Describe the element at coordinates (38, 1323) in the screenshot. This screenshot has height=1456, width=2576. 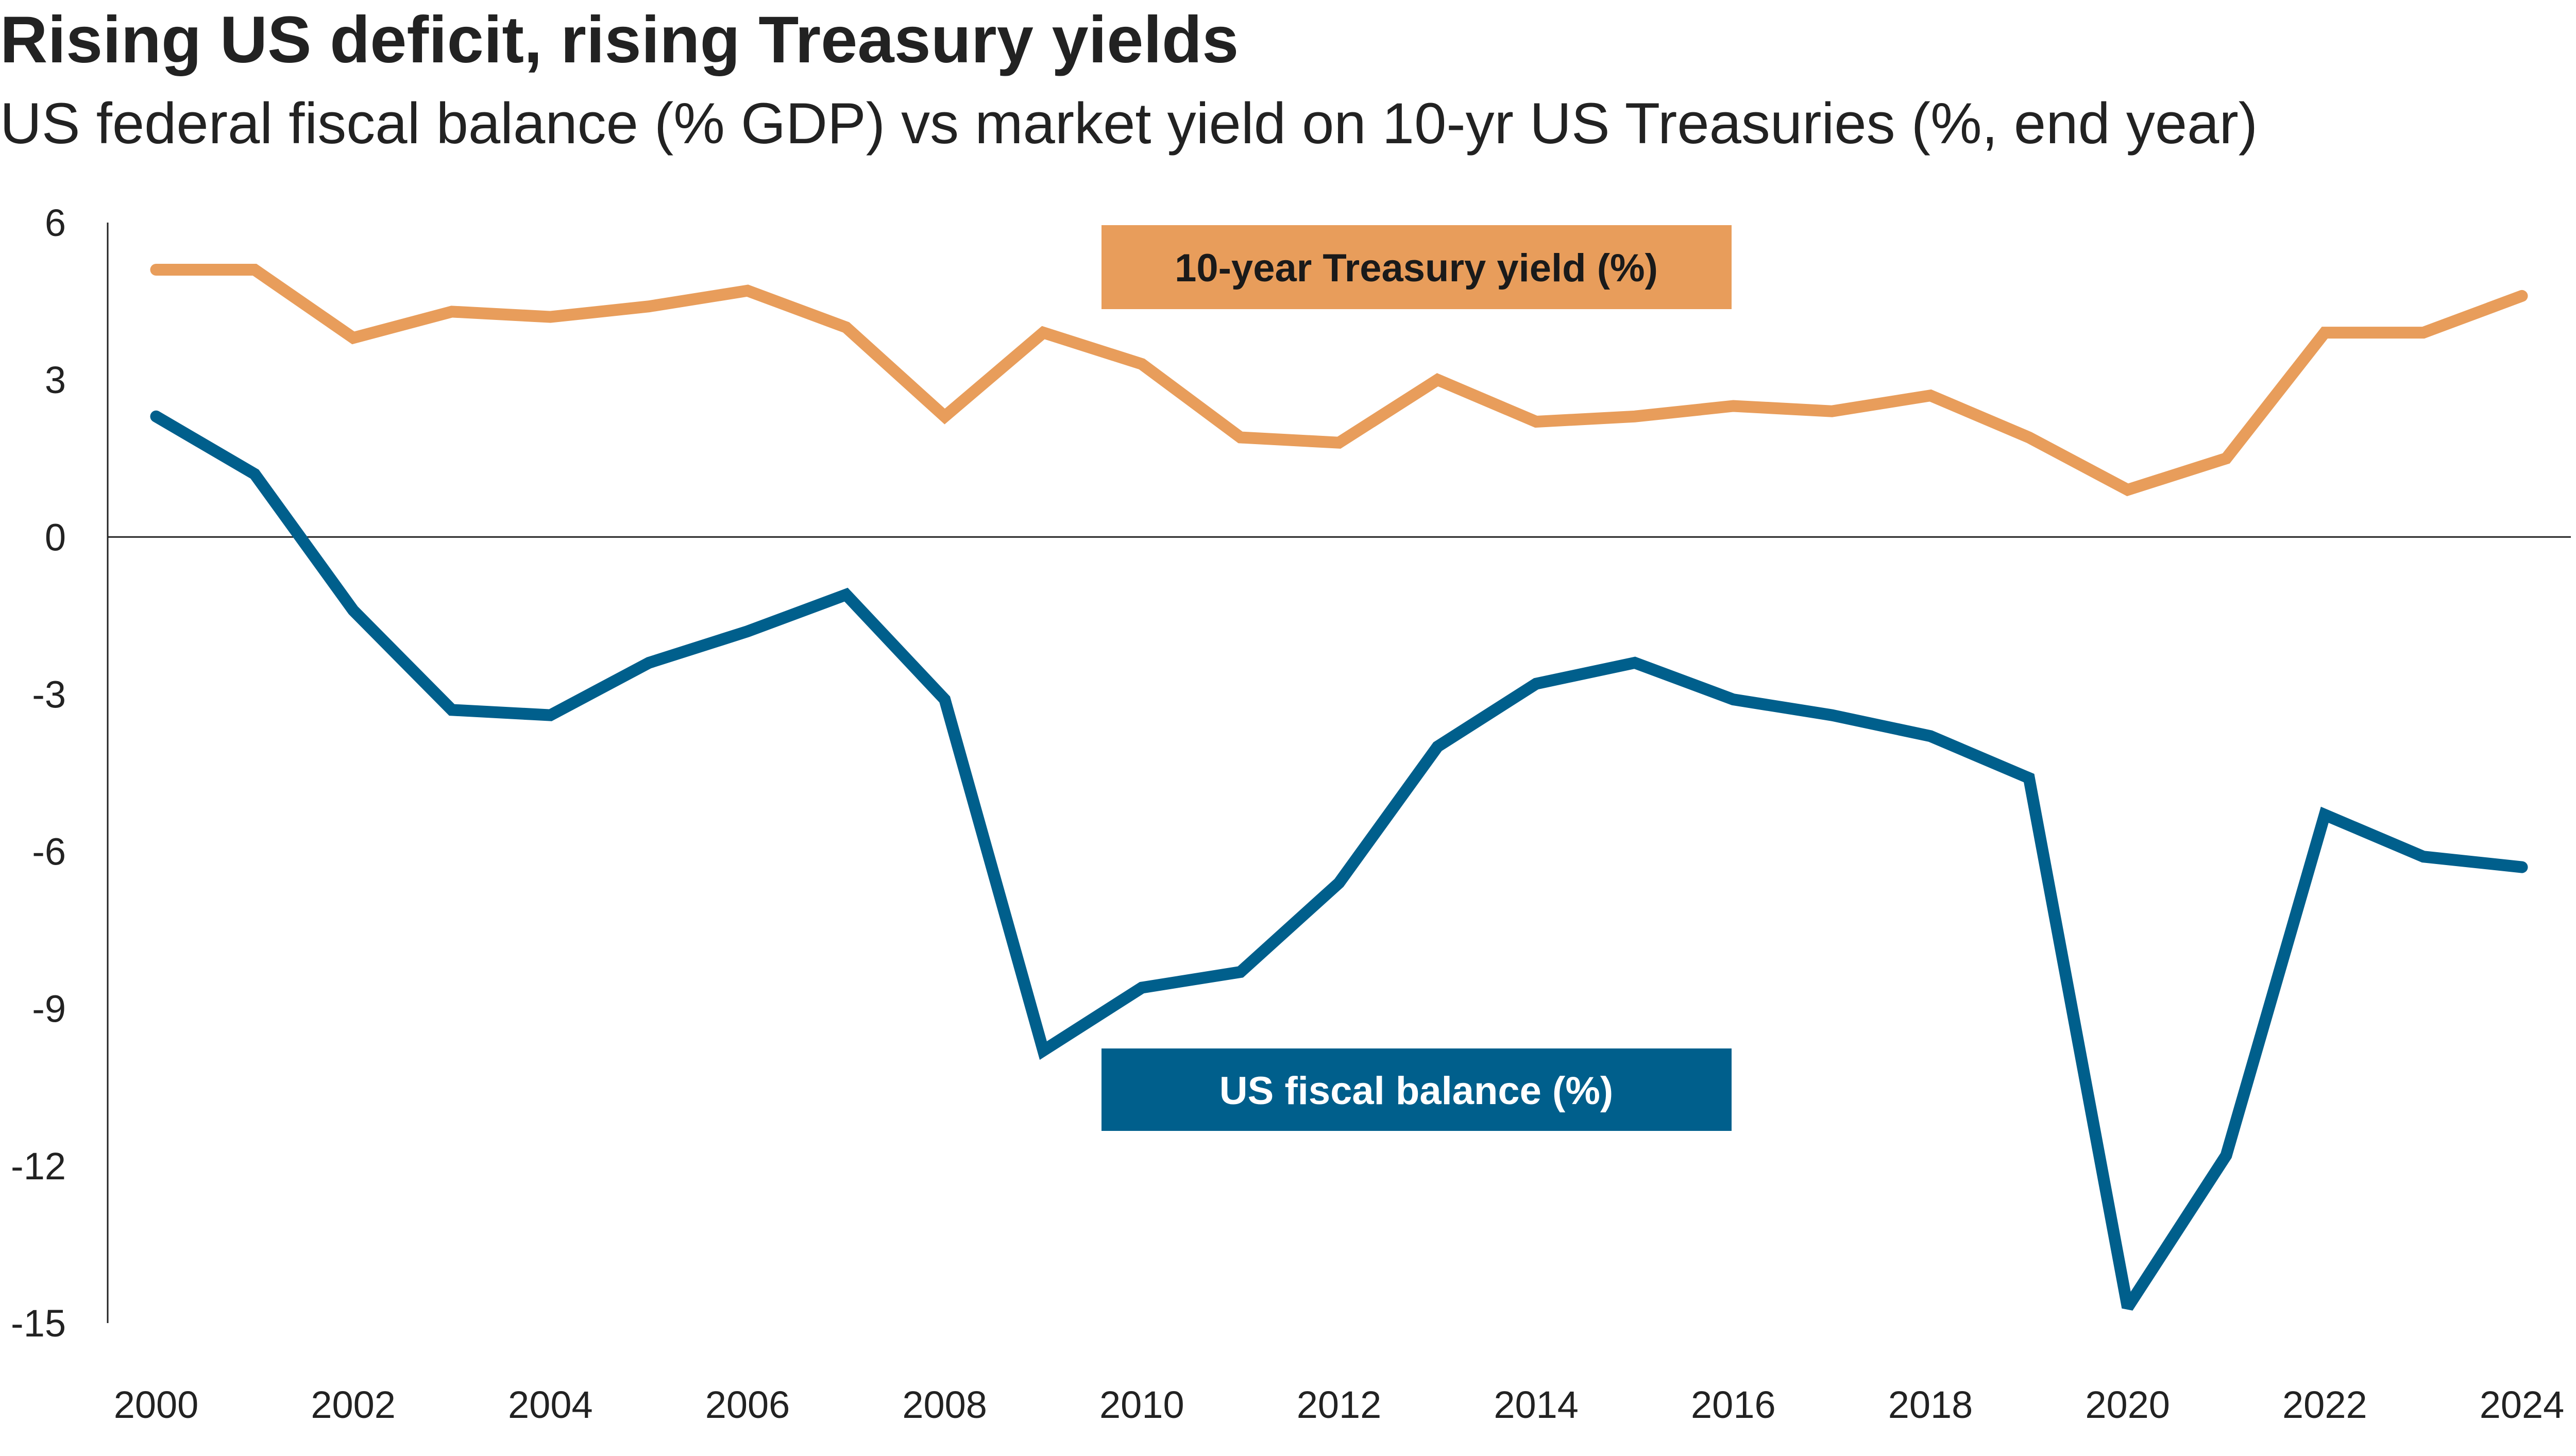
I see `y-tick-label: -15` at that location.